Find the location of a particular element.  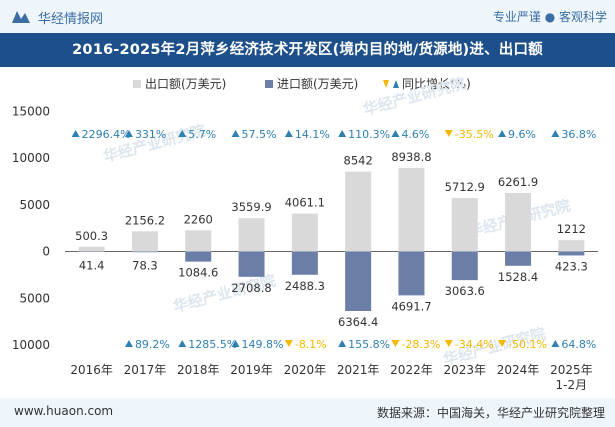

import-value-label: 4691.7 is located at coordinates (411, 306).